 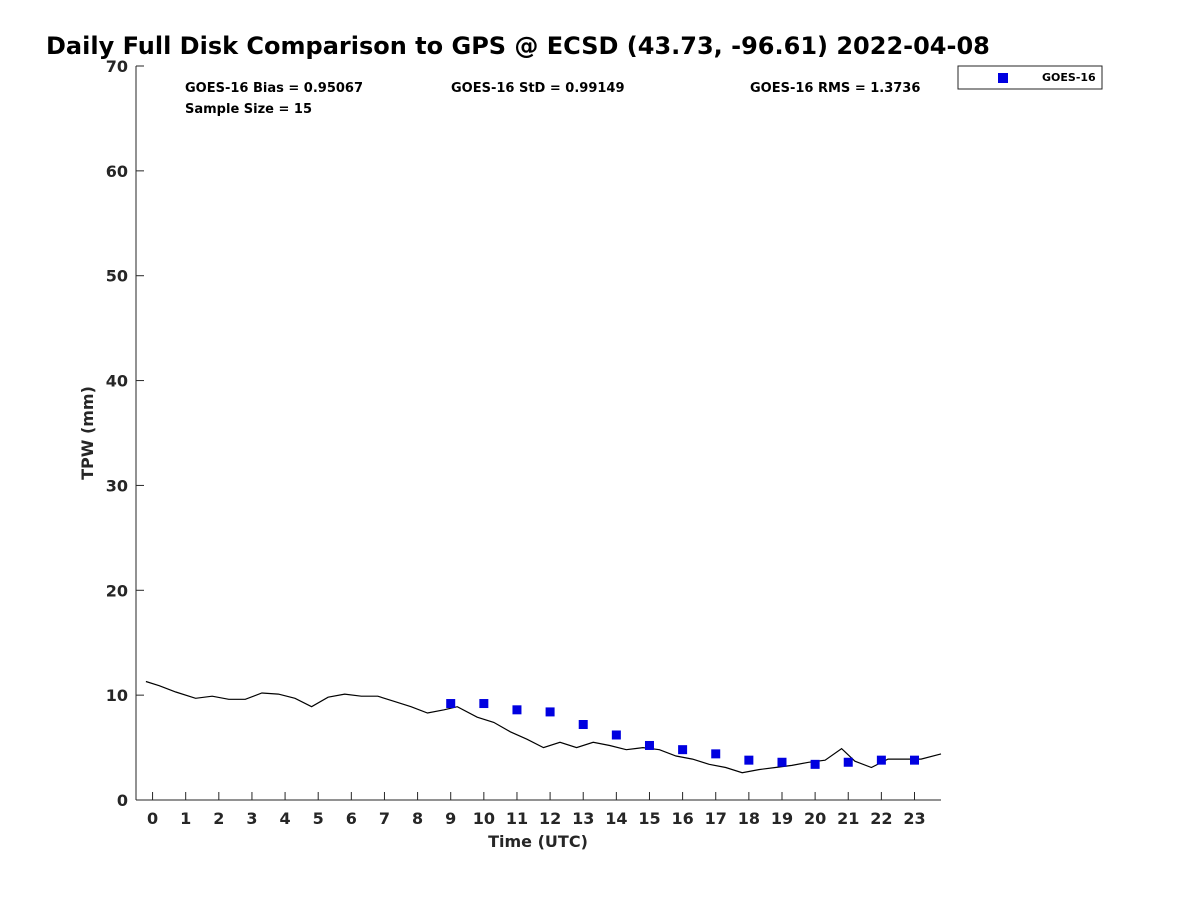 I want to click on bias-text: GOES-16 Bias = 0.95067, so click(x=274, y=88).